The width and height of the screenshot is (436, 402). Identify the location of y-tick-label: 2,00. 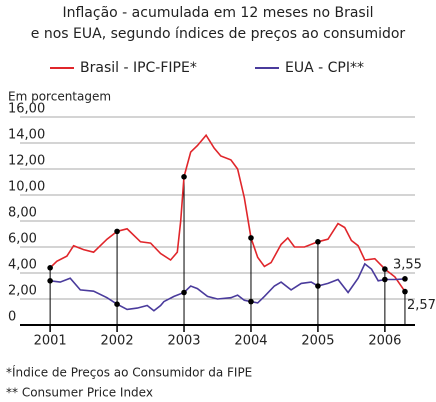
(22, 291).